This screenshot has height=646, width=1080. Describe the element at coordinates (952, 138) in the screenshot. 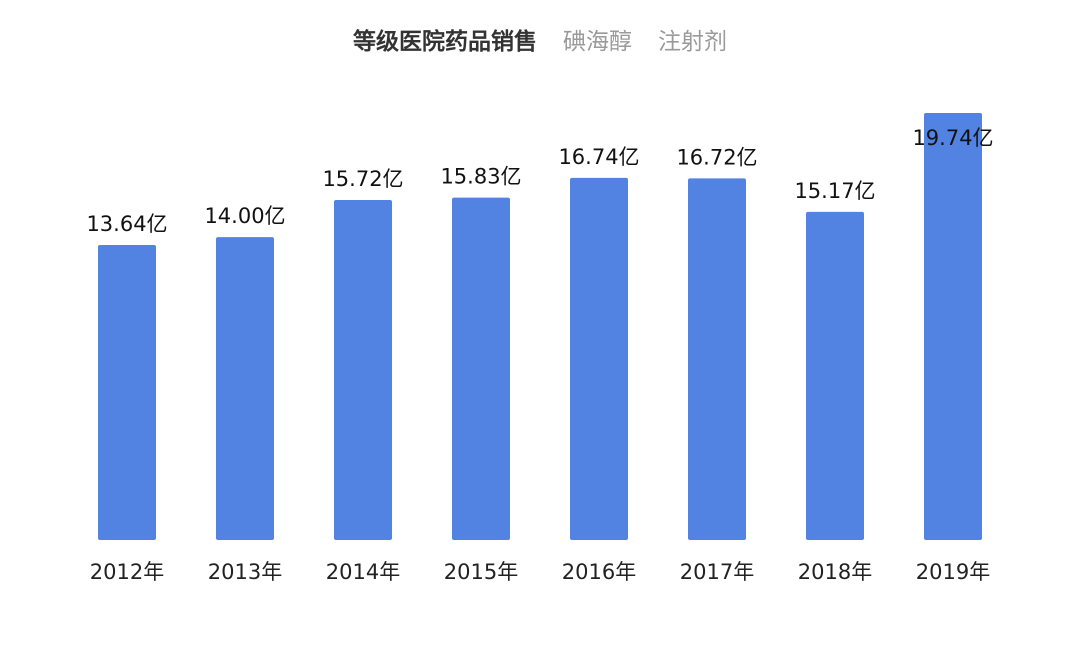

I see `data-label: 19.74亿` at that location.